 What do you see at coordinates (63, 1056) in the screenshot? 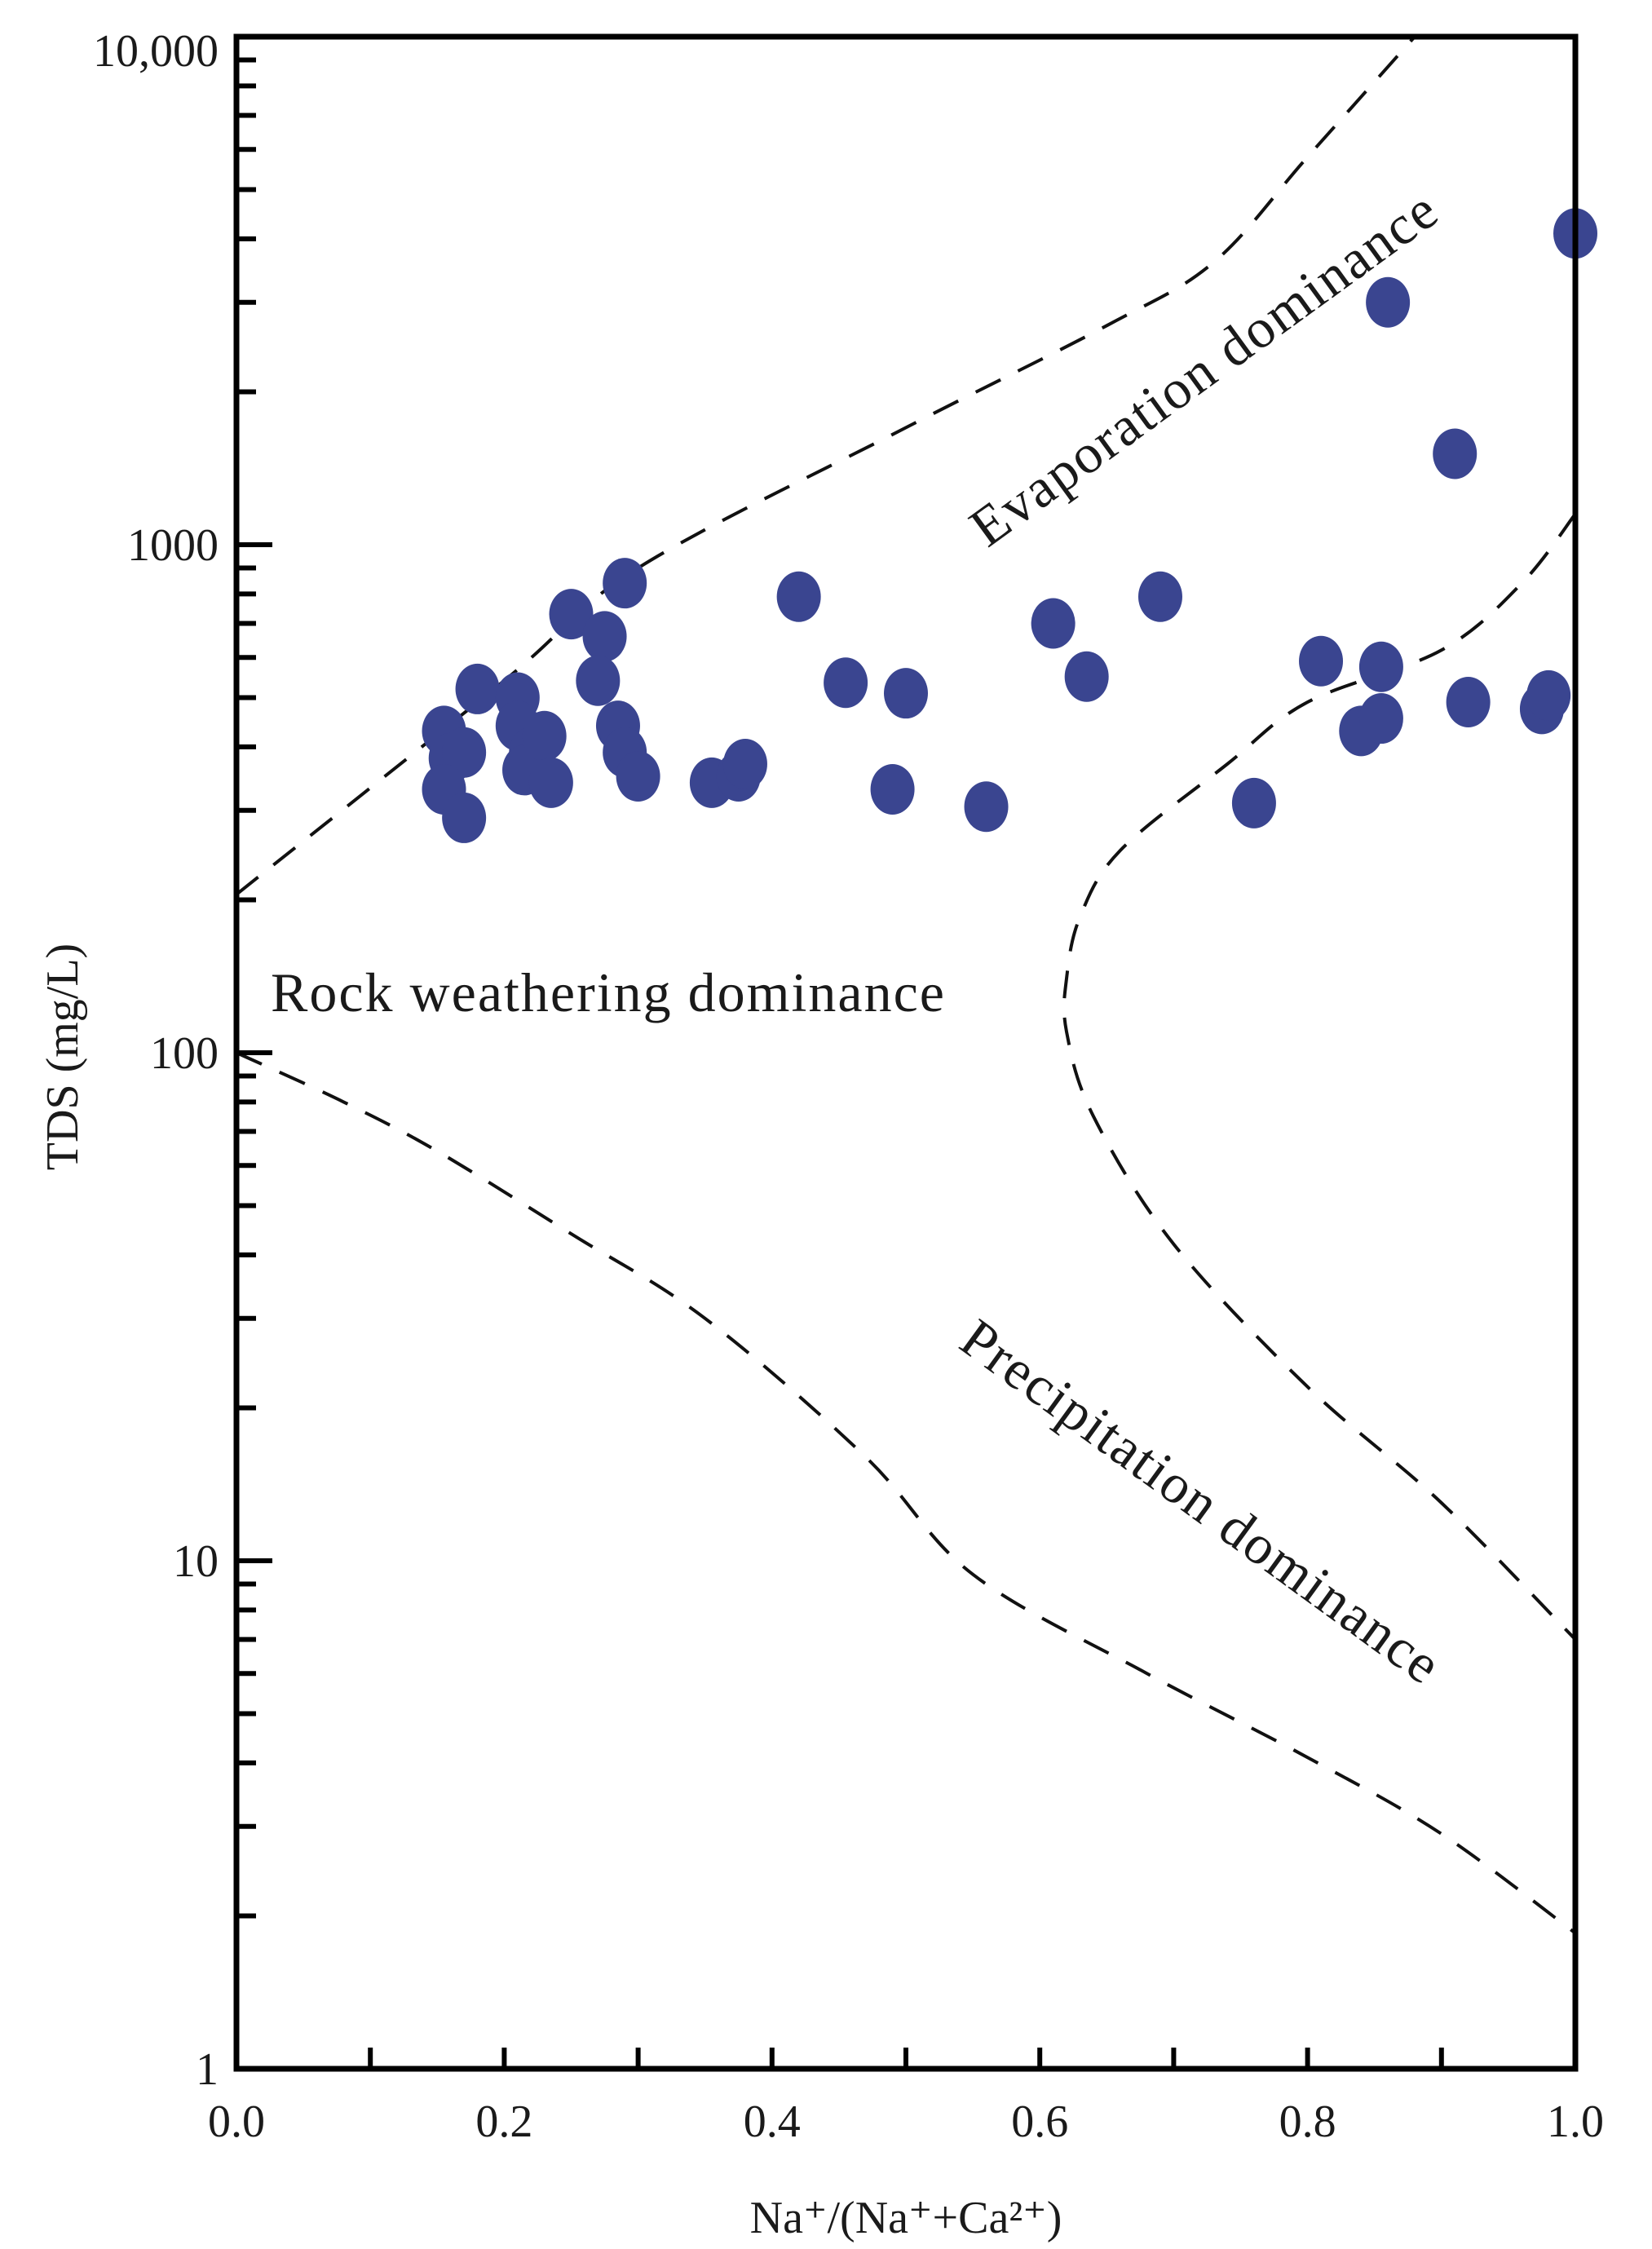
I see `y-axis-label: TDS (mg/L)` at bounding box center [63, 1056].